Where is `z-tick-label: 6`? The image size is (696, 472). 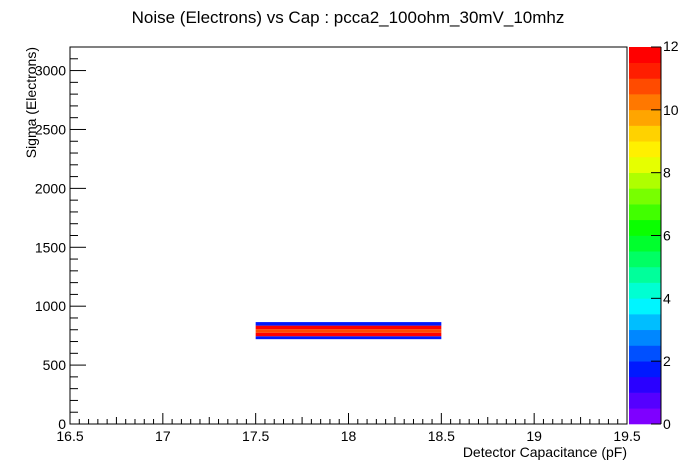
z-tick-label: 6 is located at coordinates (667, 236).